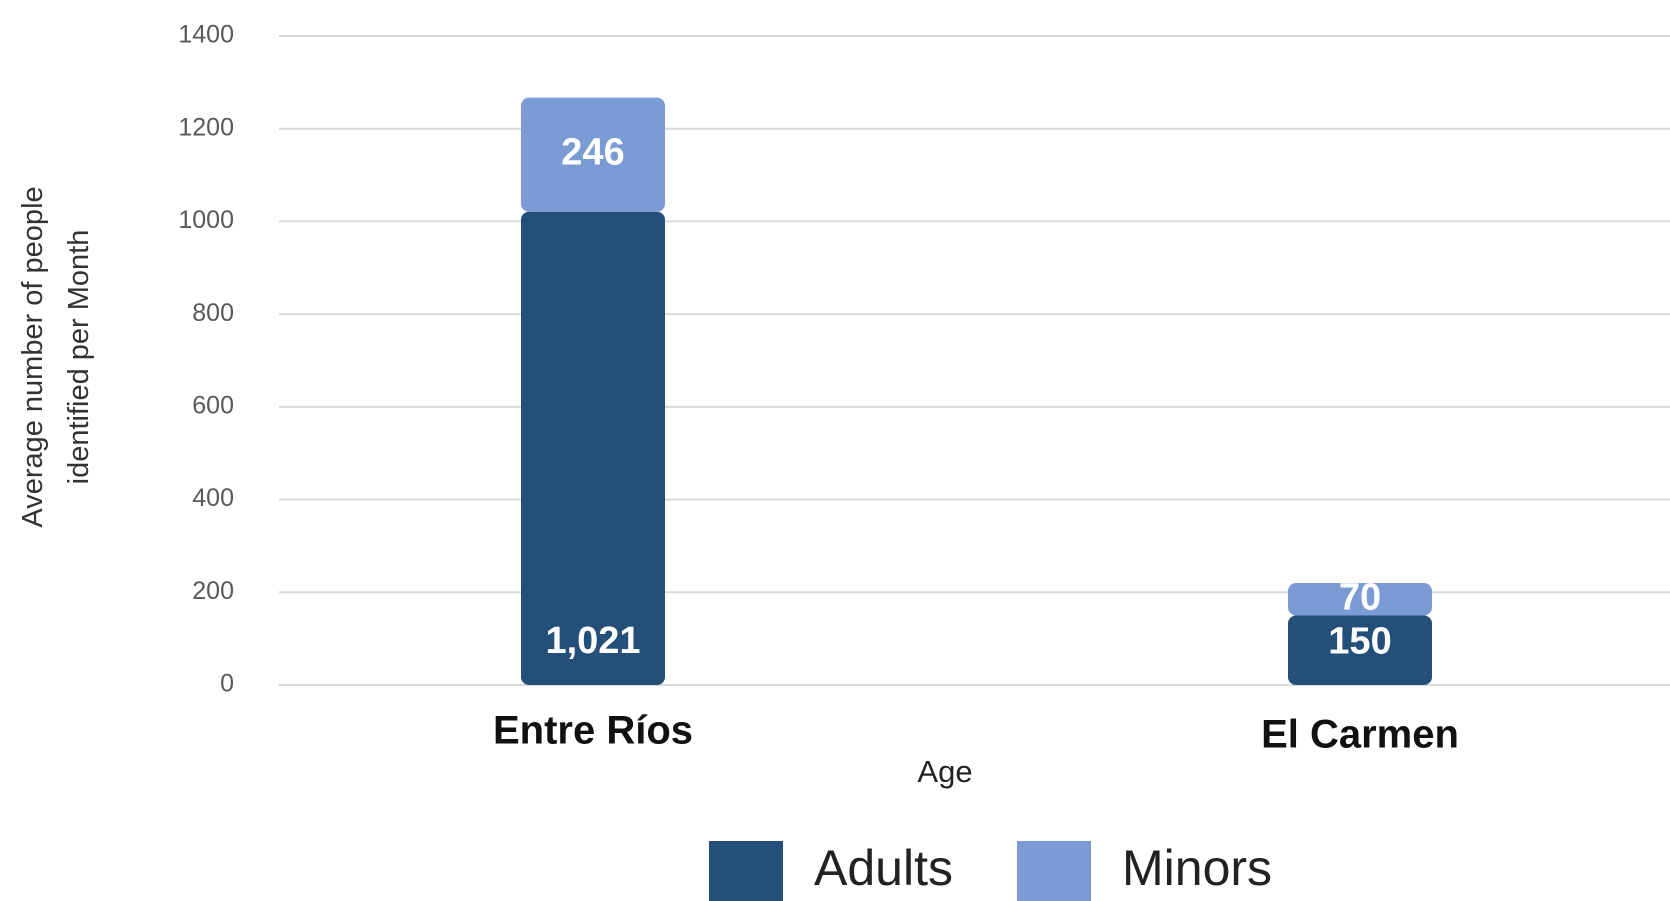 The width and height of the screenshot is (1670, 901). I want to click on y-tick-label: 1000, so click(206, 220).